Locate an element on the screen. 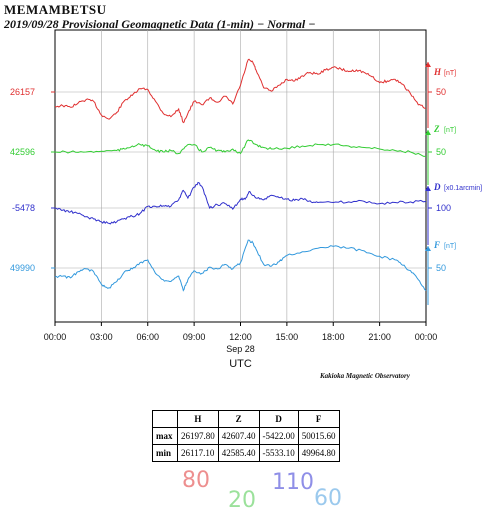 The height and width of the screenshot is (520, 500). stats-cell: 49964.80 is located at coordinates (318, 453).